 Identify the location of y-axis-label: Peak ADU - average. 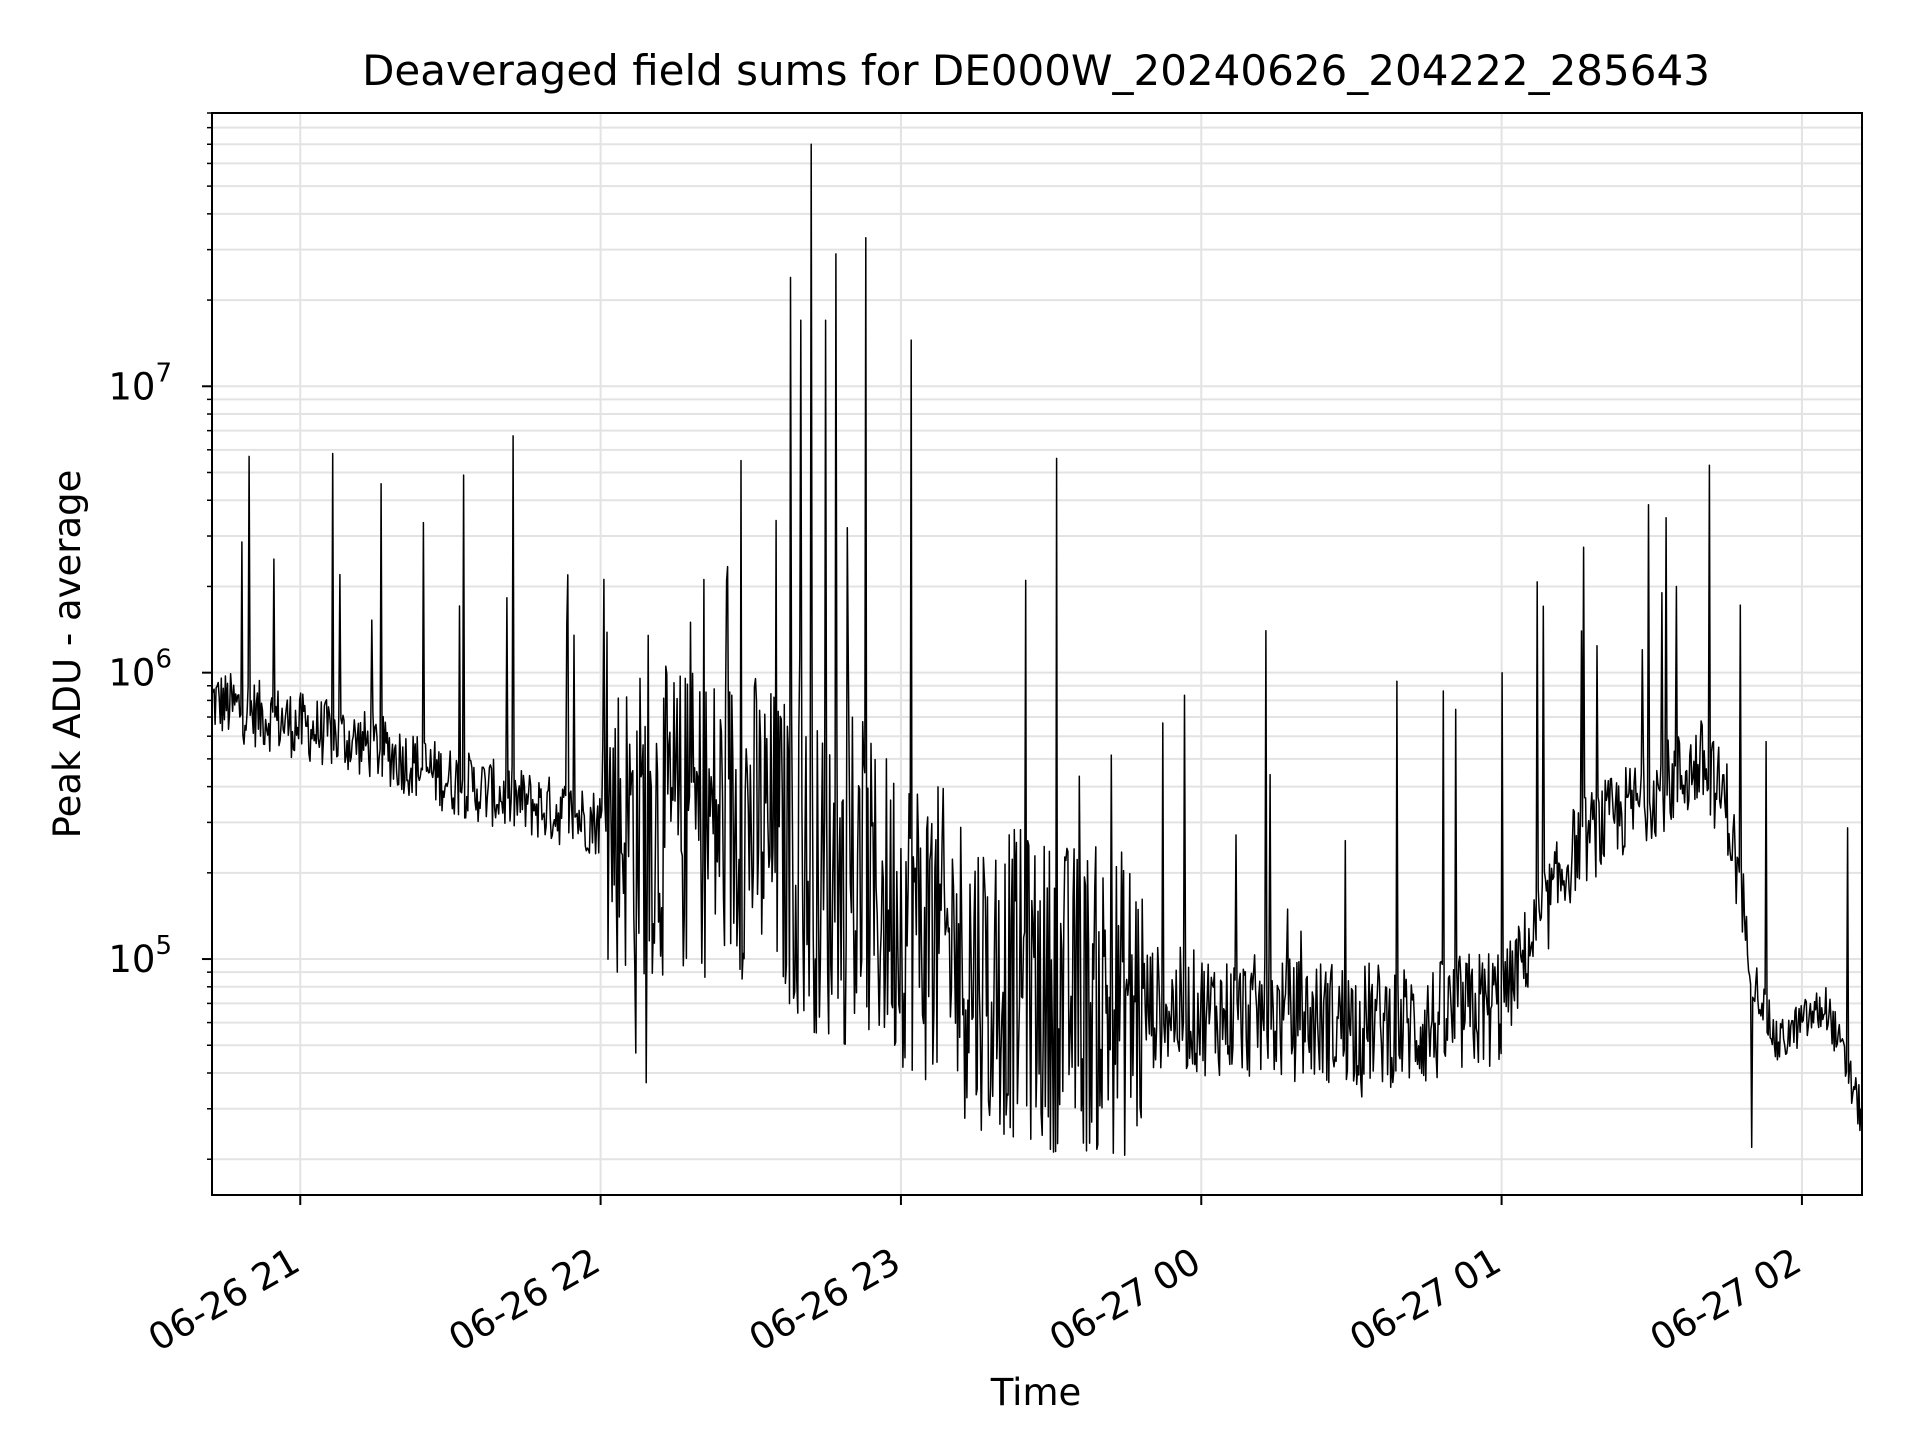
(67, 654).